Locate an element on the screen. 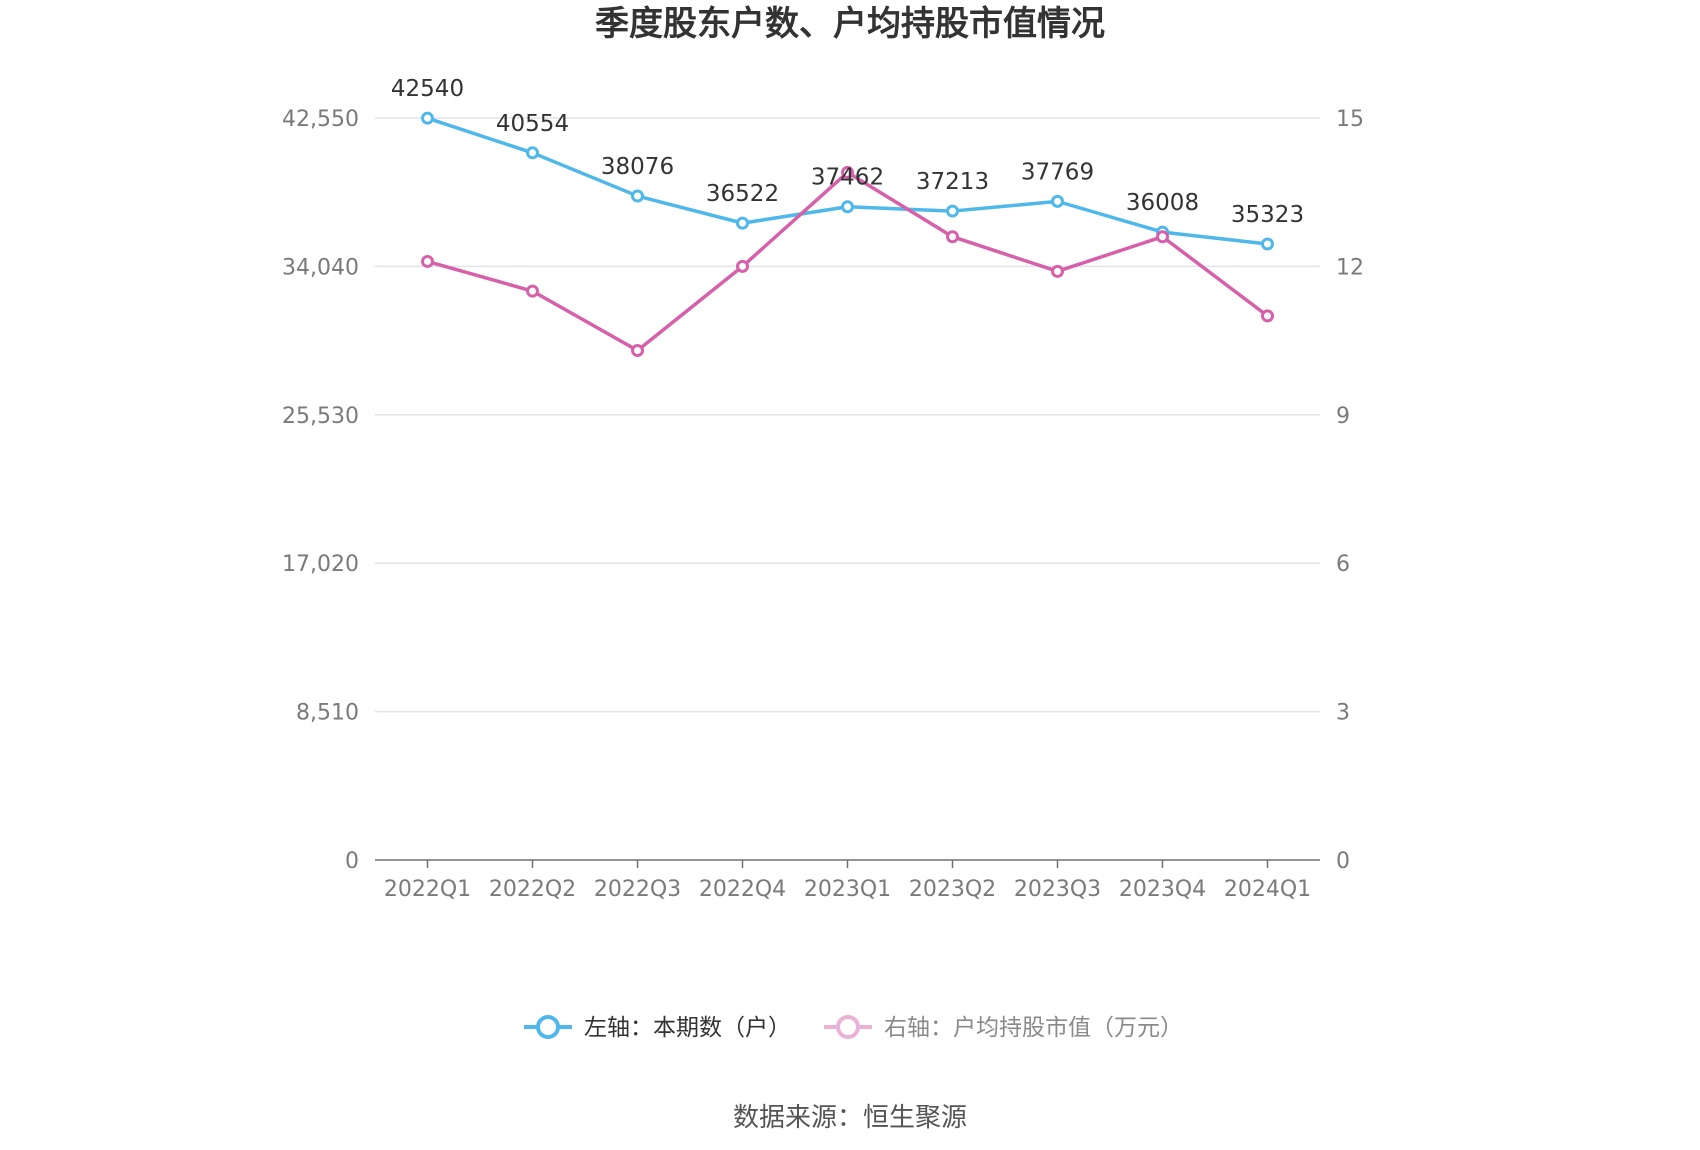  data-label-left: 38076 is located at coordinates (637, 167).